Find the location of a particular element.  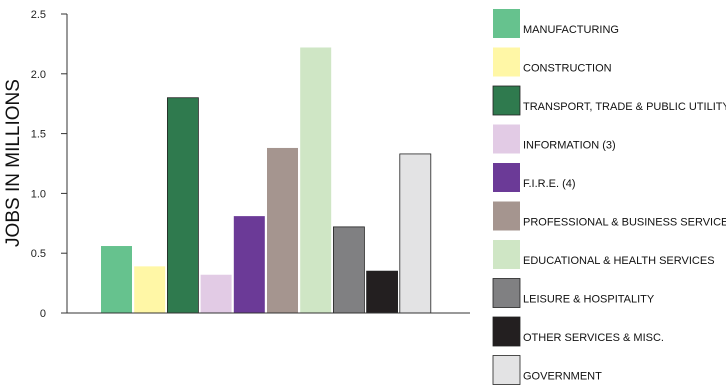

y-tick-label: 0.5 is located at coordinates (38, 254).